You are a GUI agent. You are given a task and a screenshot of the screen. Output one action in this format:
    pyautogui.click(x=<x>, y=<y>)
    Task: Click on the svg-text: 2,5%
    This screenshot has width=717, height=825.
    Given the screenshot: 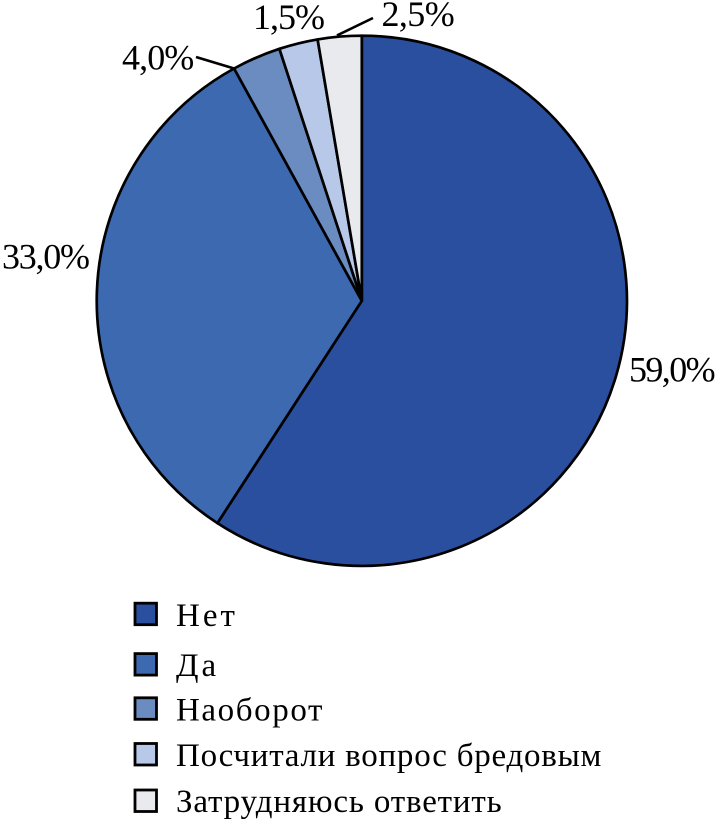 What is the action you would take?
    pyautogui.click(x=418, y=17)
    